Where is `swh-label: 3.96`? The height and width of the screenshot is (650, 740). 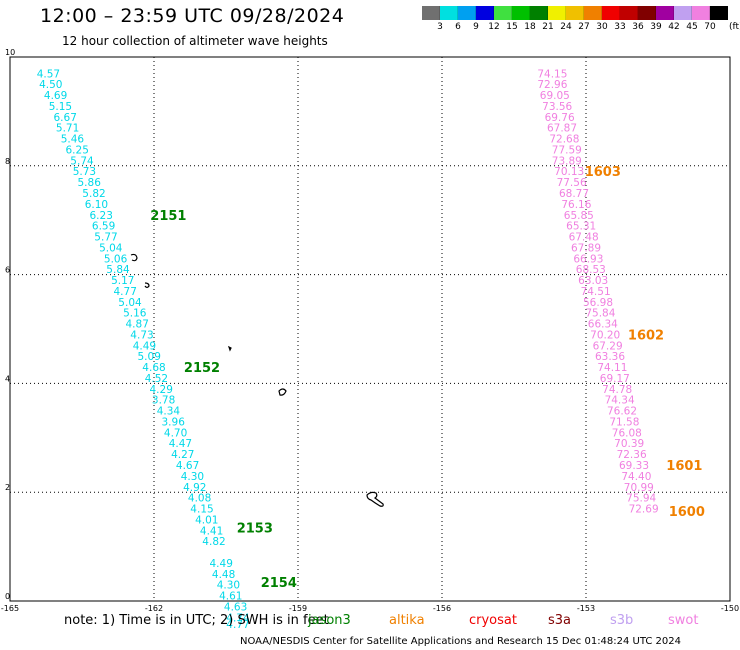 swh-label: 3.96 is located at coordinates (174, 422).